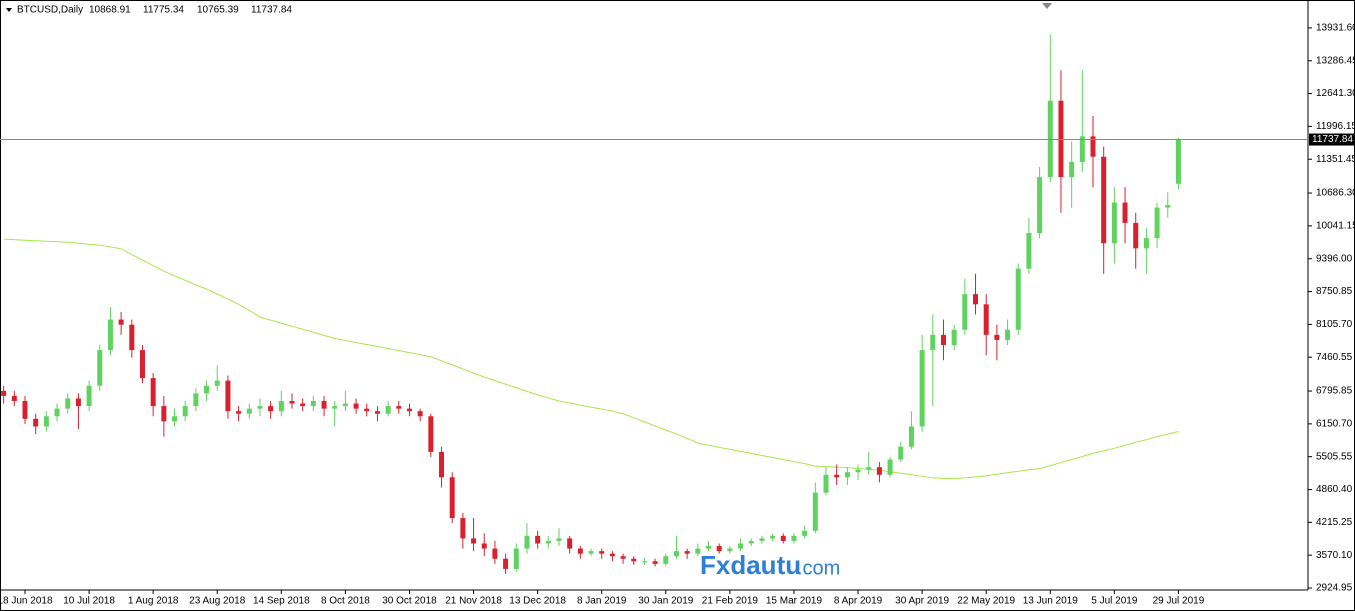  I want to click on x-tick-label: 8 Apr 2019, so click(858, 601).